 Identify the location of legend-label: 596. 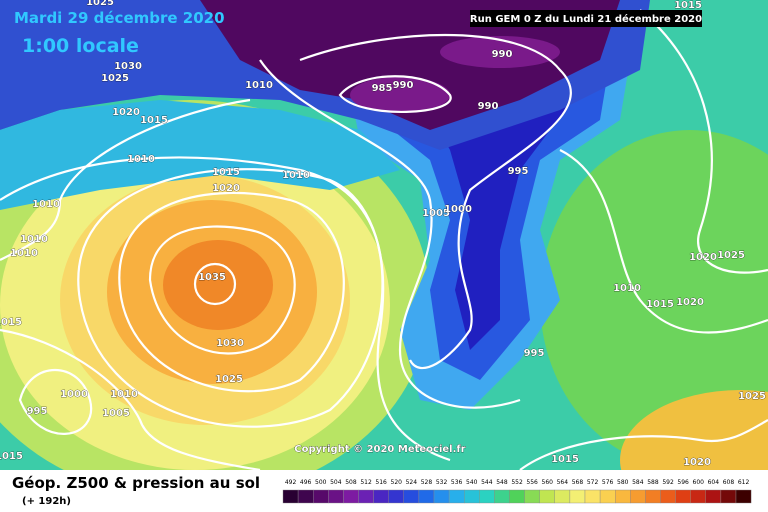
(683, 482).